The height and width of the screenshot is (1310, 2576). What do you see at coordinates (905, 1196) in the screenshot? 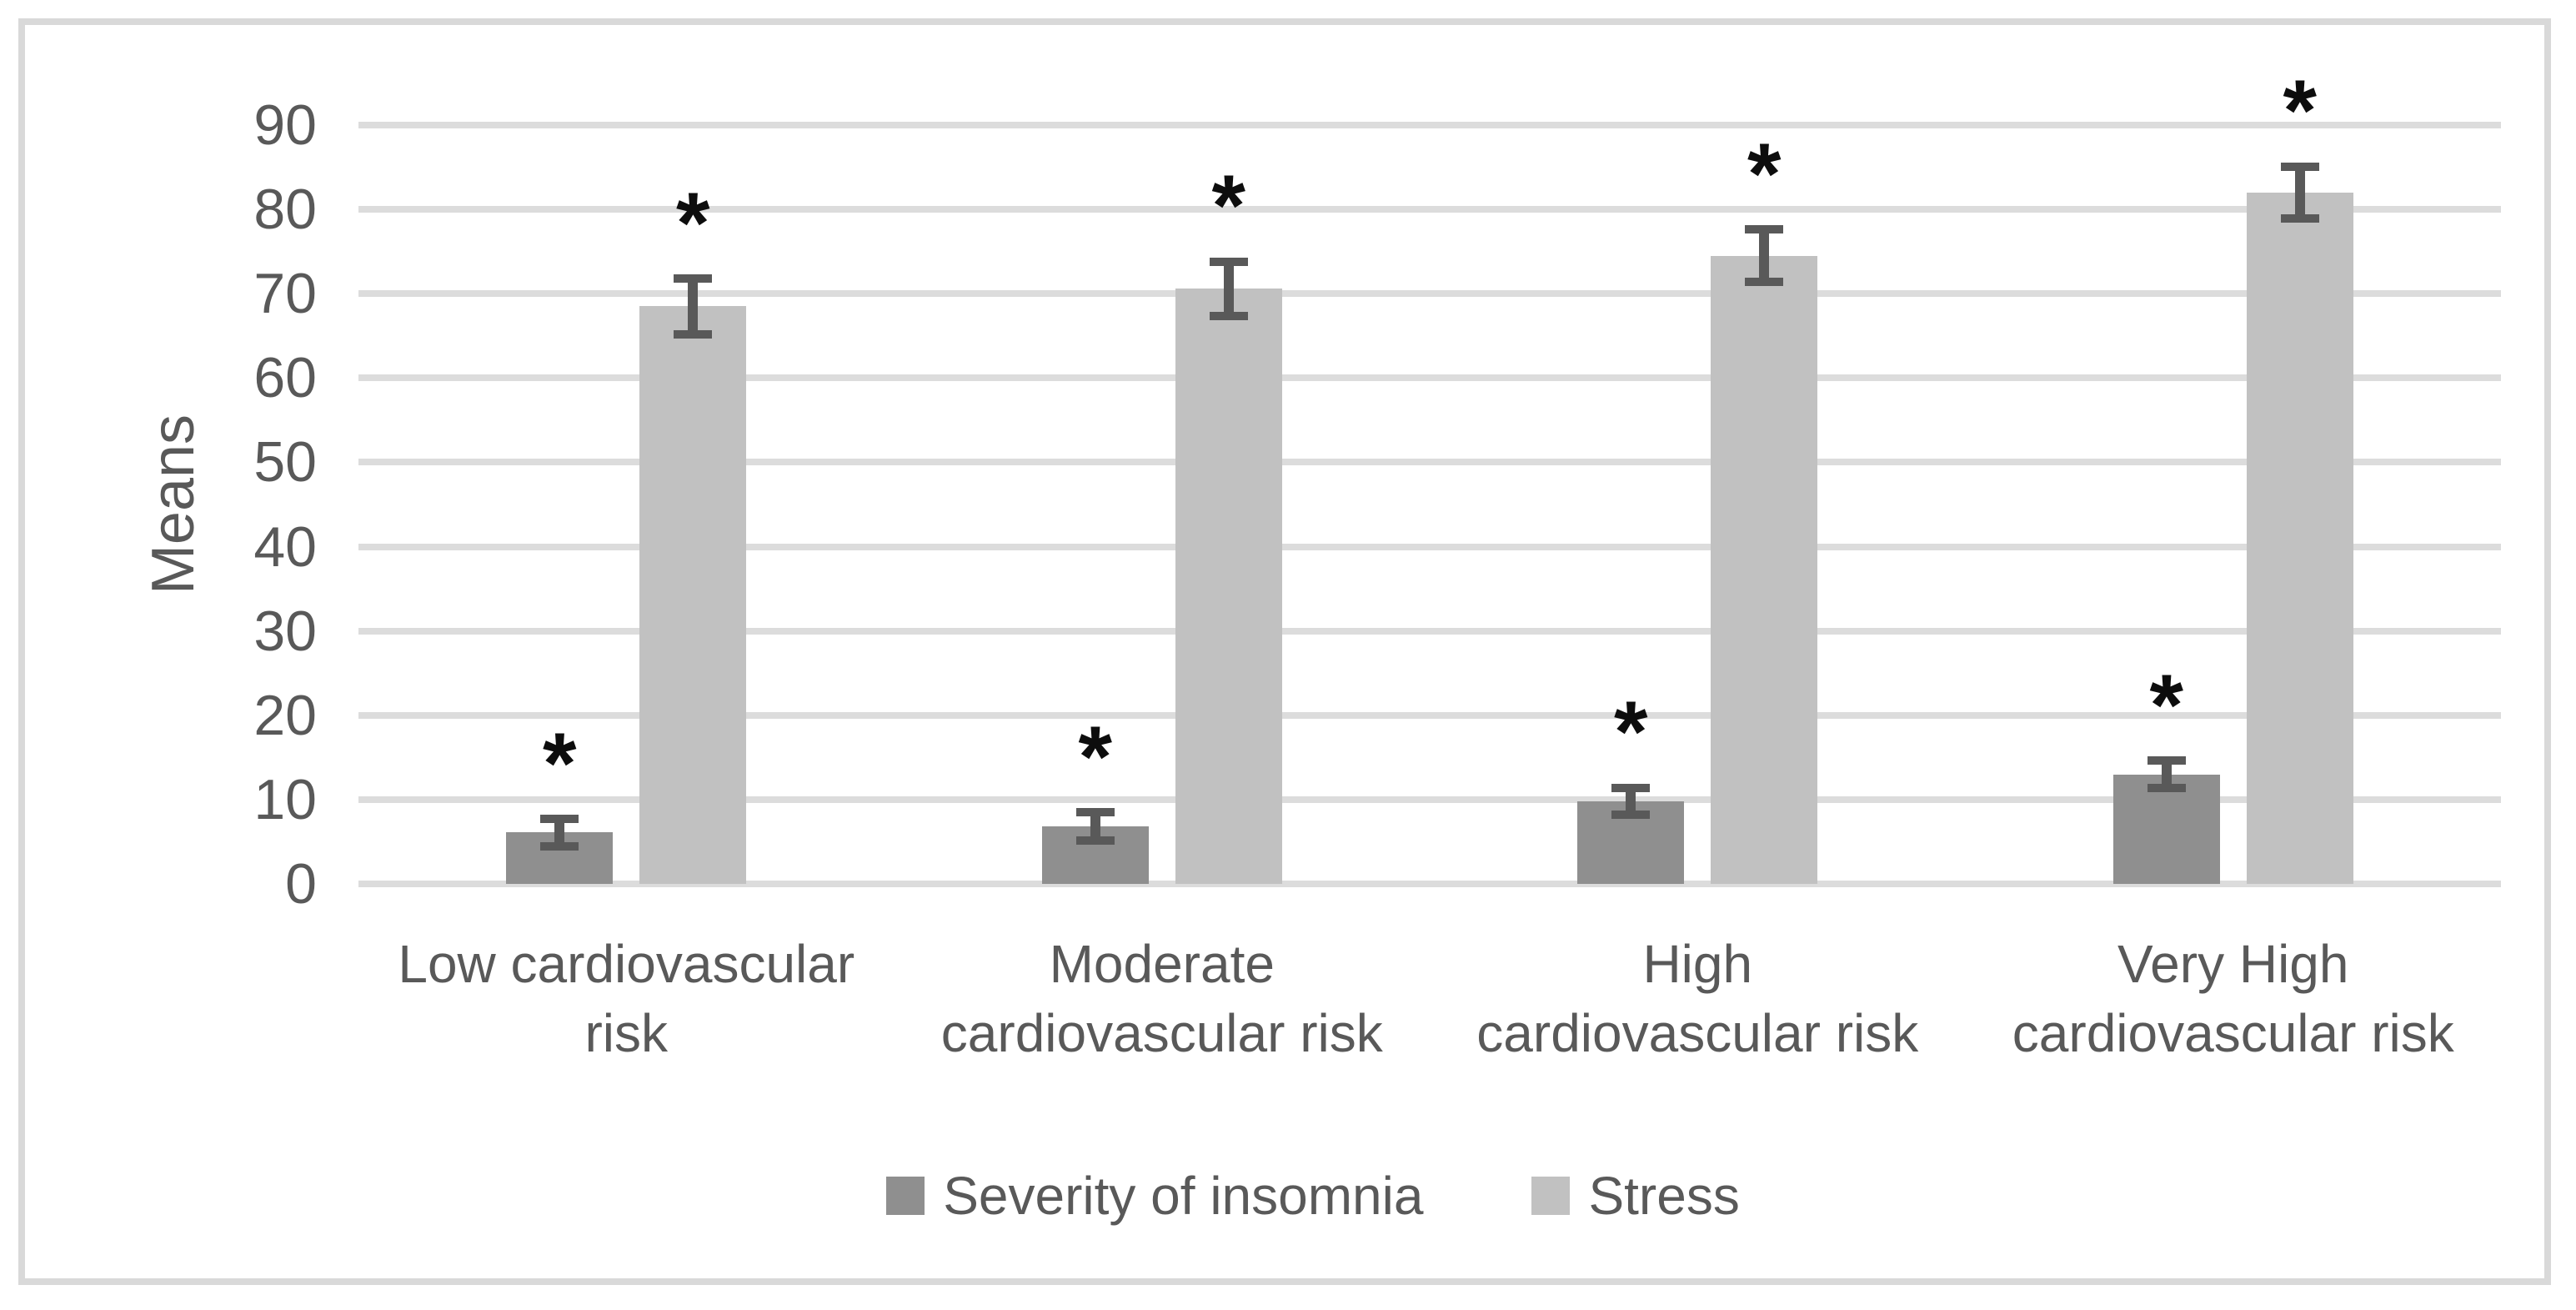
I see `legend-swatch-severity-of-insomnia-icon` at bounding box center [905, 1196].